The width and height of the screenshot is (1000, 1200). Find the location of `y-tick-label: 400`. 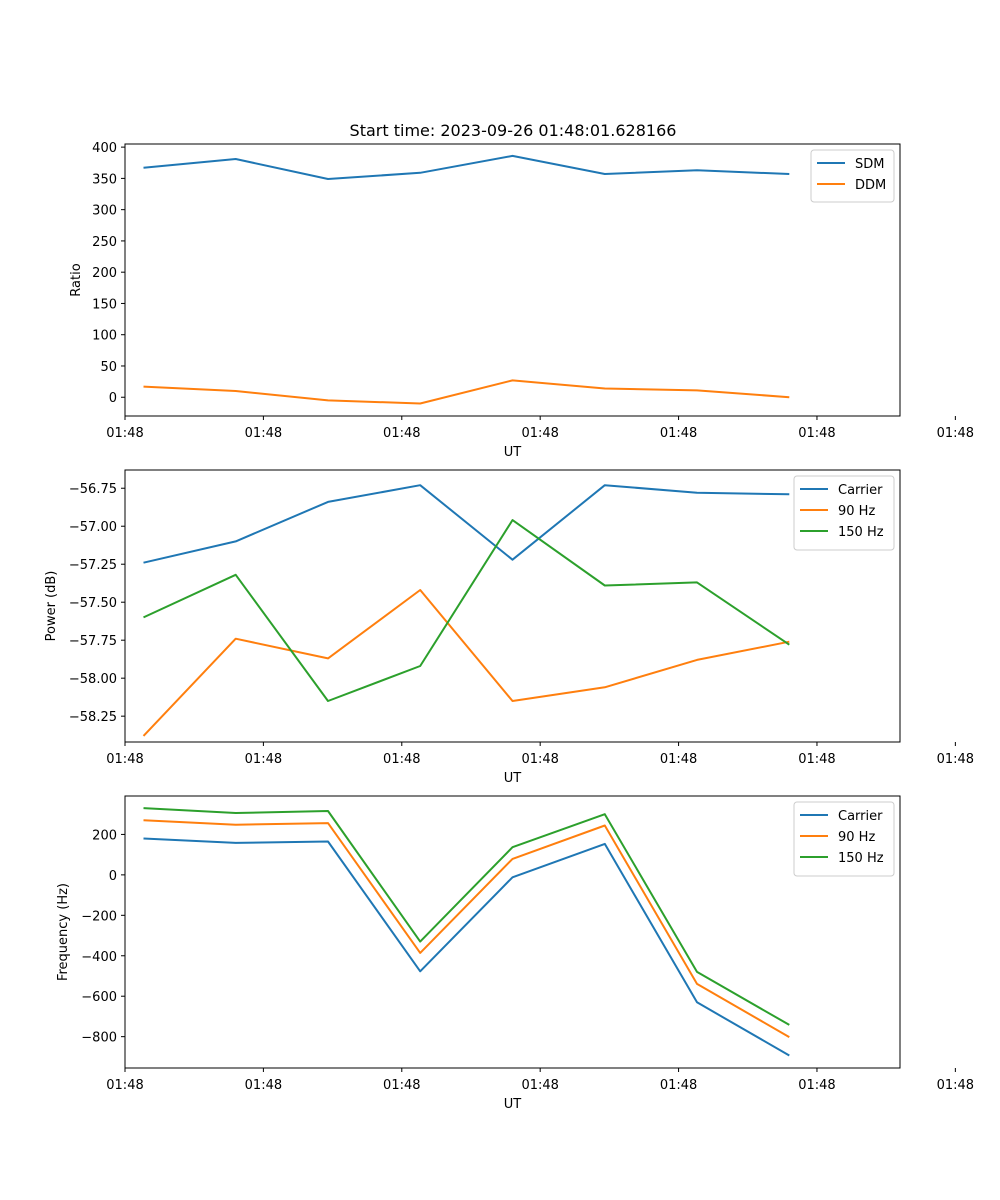

y-tick-label: 400 is located at coordinates (104, 148).